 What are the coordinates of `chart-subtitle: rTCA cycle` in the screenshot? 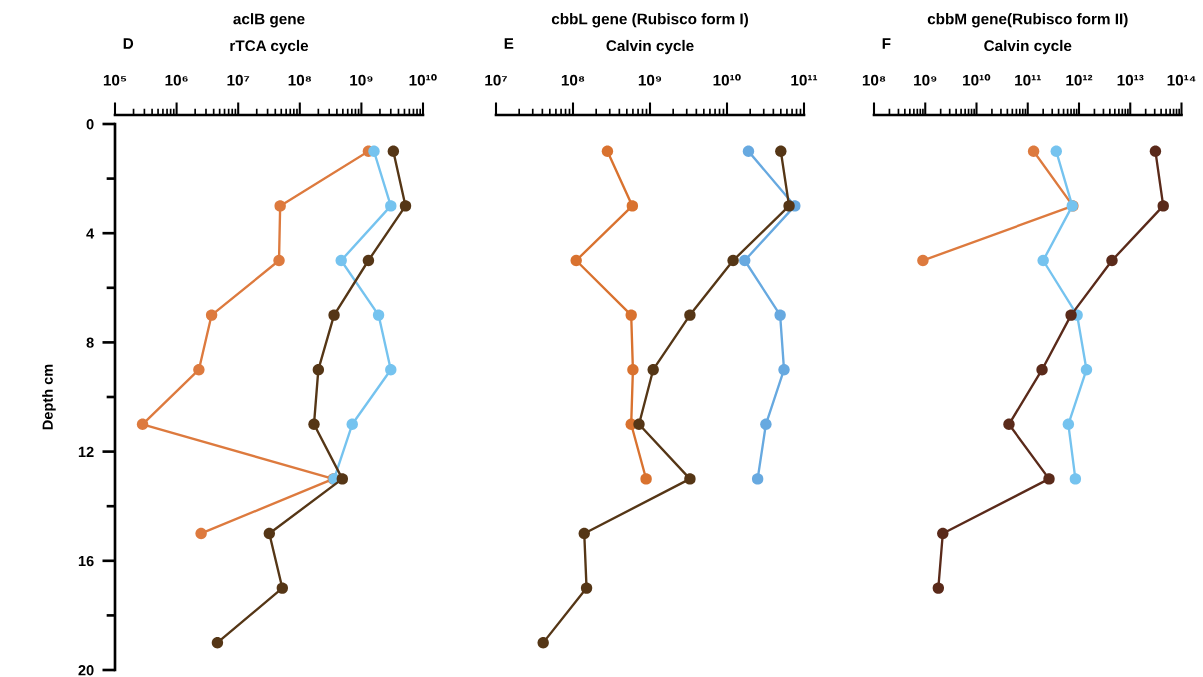 It's located at (269, 47).